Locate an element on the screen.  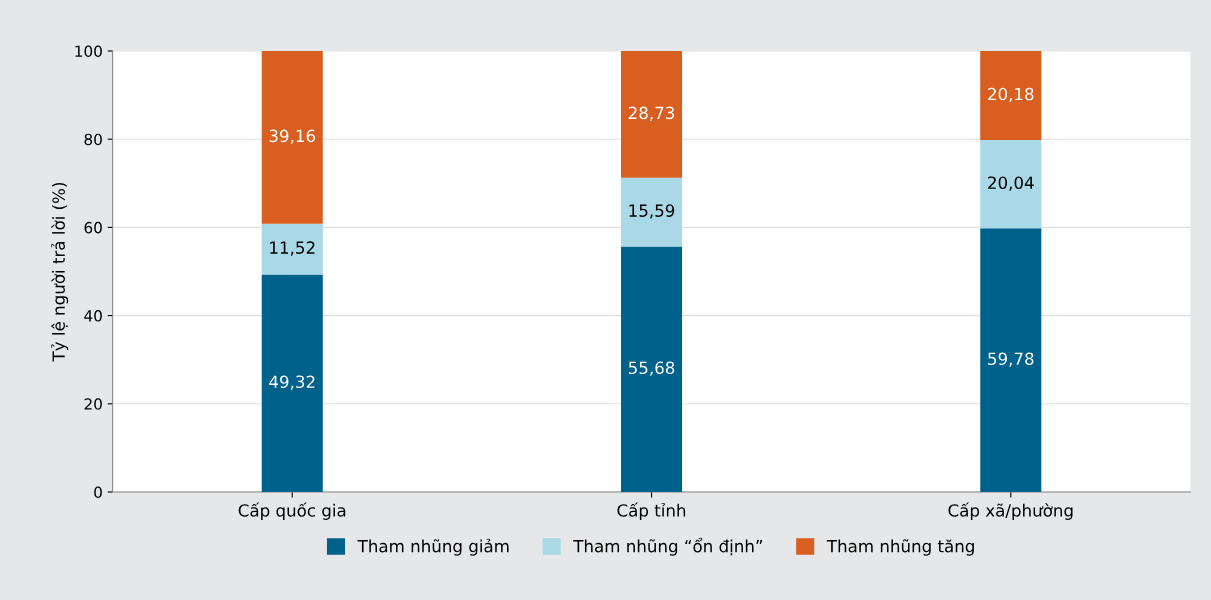
y-tick-label: 100 is located at coordinates (88, 51).